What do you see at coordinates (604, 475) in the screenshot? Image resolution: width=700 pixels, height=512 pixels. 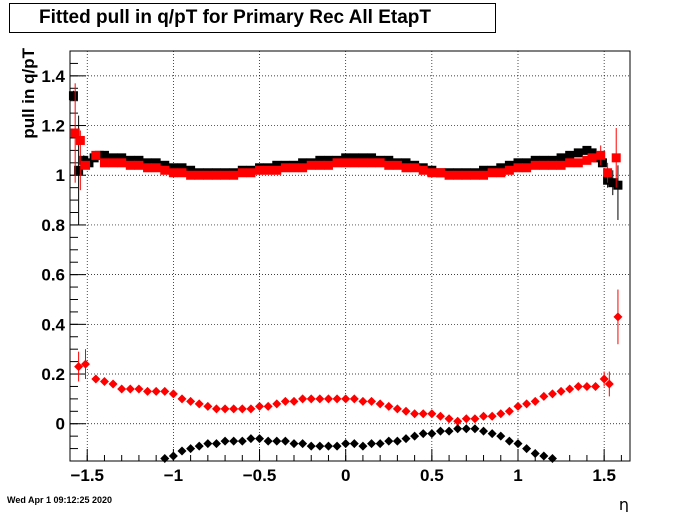 I see `x-tick-label: 1.5` at bounding box center [604, 475].